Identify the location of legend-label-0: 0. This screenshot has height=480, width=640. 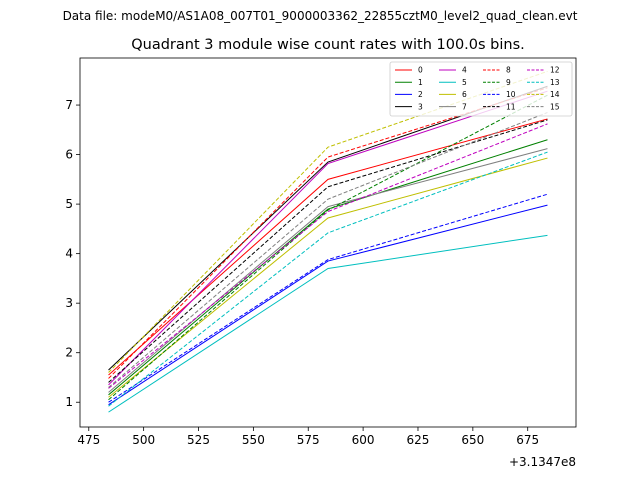
(420, 70).